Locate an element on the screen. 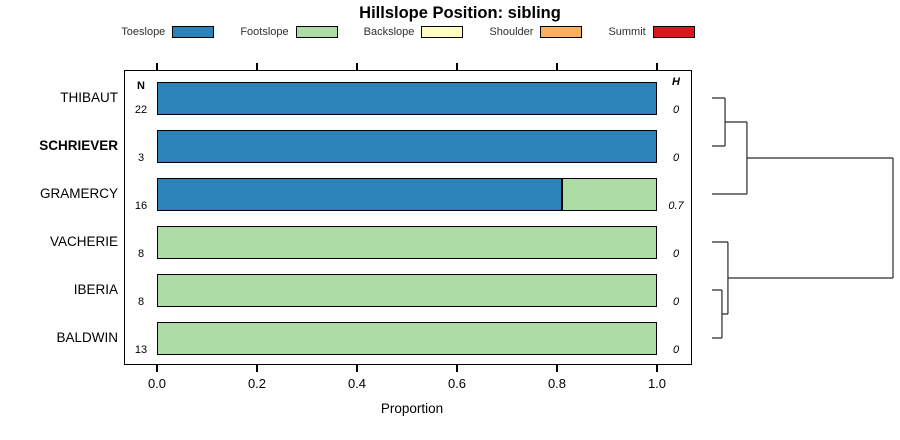  bar-schriever is located at coordinates (407, 146).